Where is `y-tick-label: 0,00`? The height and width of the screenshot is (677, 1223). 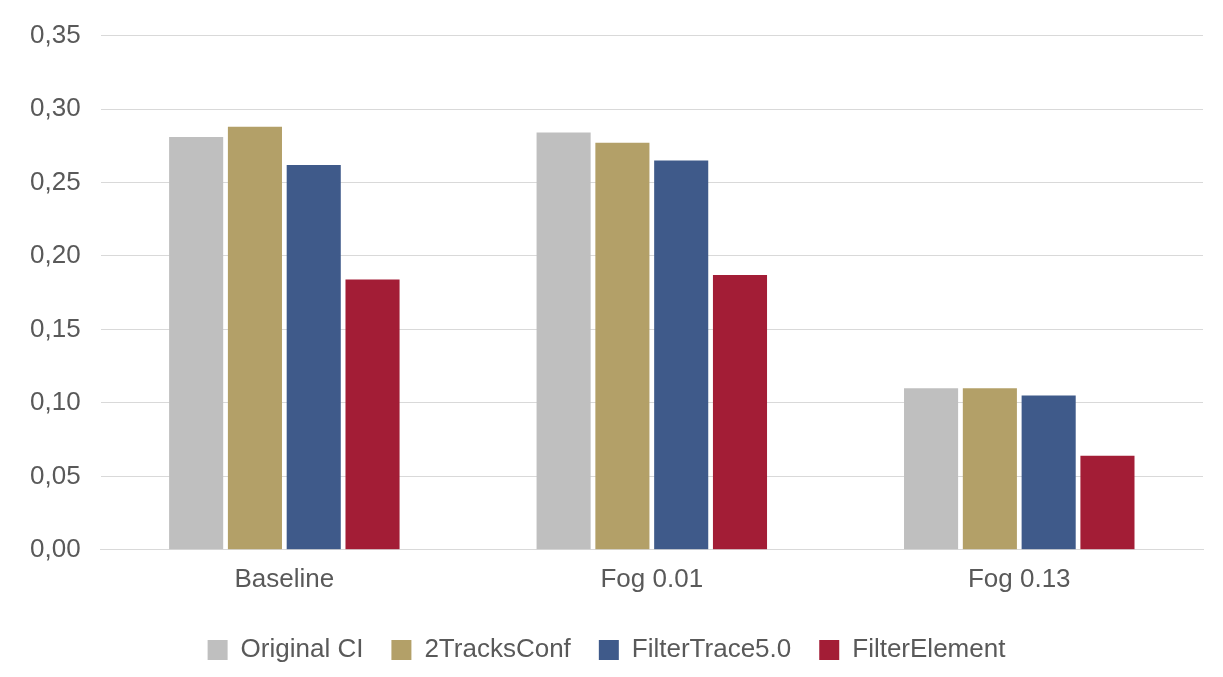
y-tick-label: 0,00 is located at coordinates (55, 547).